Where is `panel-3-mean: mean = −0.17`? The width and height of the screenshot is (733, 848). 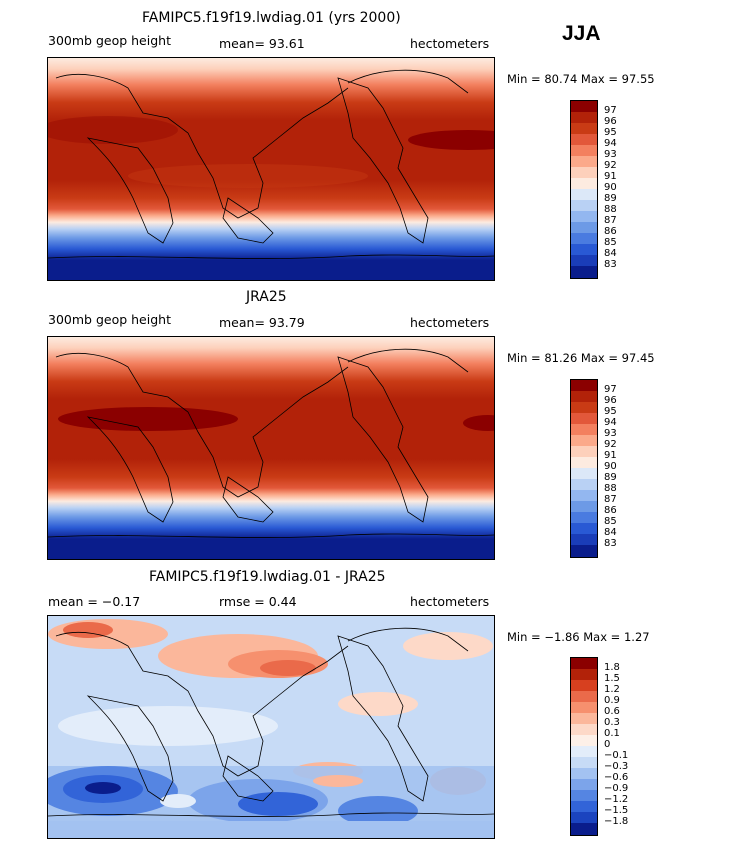
panel-3-mean: mean = −0.17 is located at coordinates (94, 601).